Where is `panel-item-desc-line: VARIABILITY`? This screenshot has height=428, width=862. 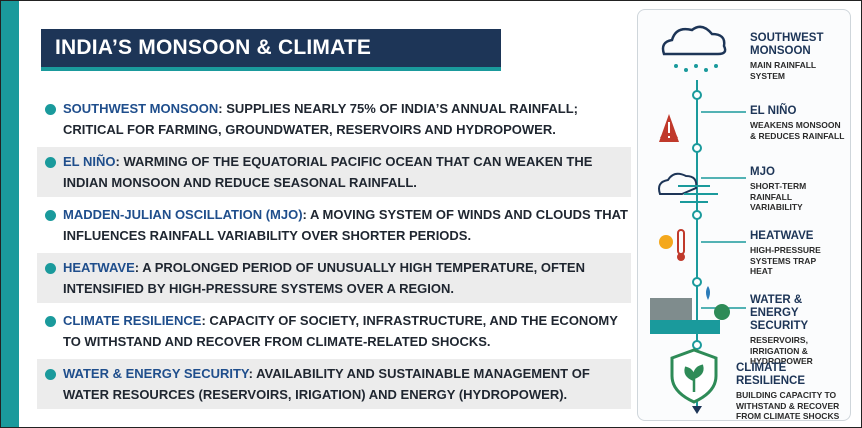
panel-item-desc-line: VARIABILITY is located at coordinates (776, 207).